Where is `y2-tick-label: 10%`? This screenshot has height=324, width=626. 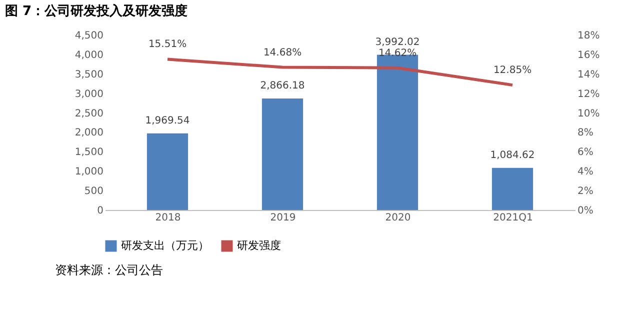
y2-tick-label: 10% is located at coordinates (589, 114).